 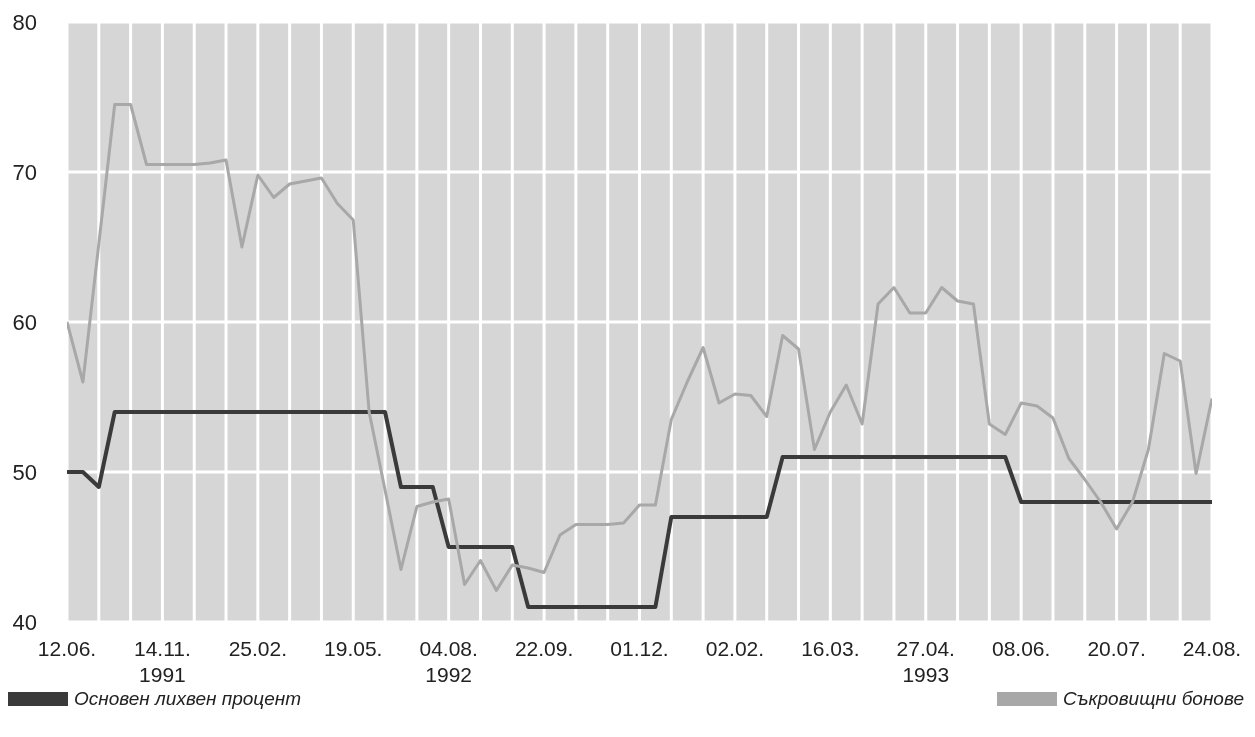 I want to click on x-tick-label: 02.02., so click(x=735, y=648).